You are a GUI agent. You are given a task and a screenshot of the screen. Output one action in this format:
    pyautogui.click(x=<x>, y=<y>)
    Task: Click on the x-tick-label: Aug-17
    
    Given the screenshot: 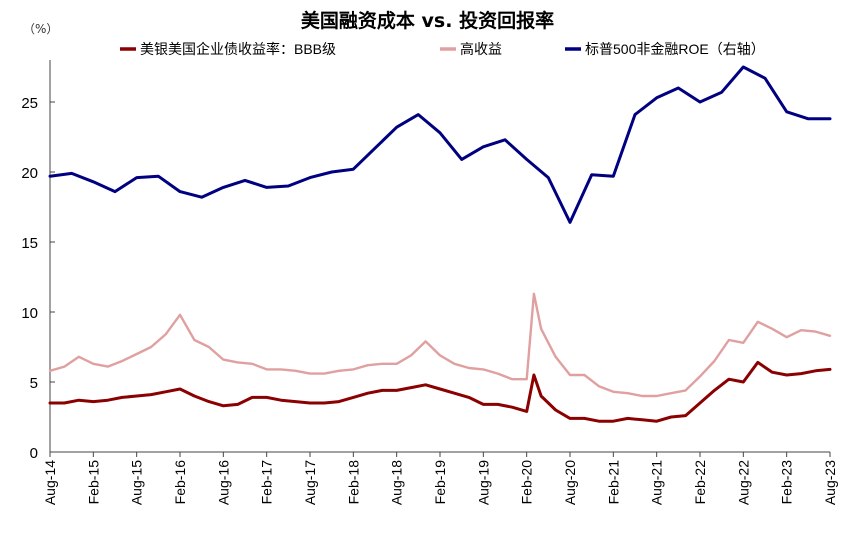 What is the action you would take?
    pyautogui.click(x=310, y=482)
    